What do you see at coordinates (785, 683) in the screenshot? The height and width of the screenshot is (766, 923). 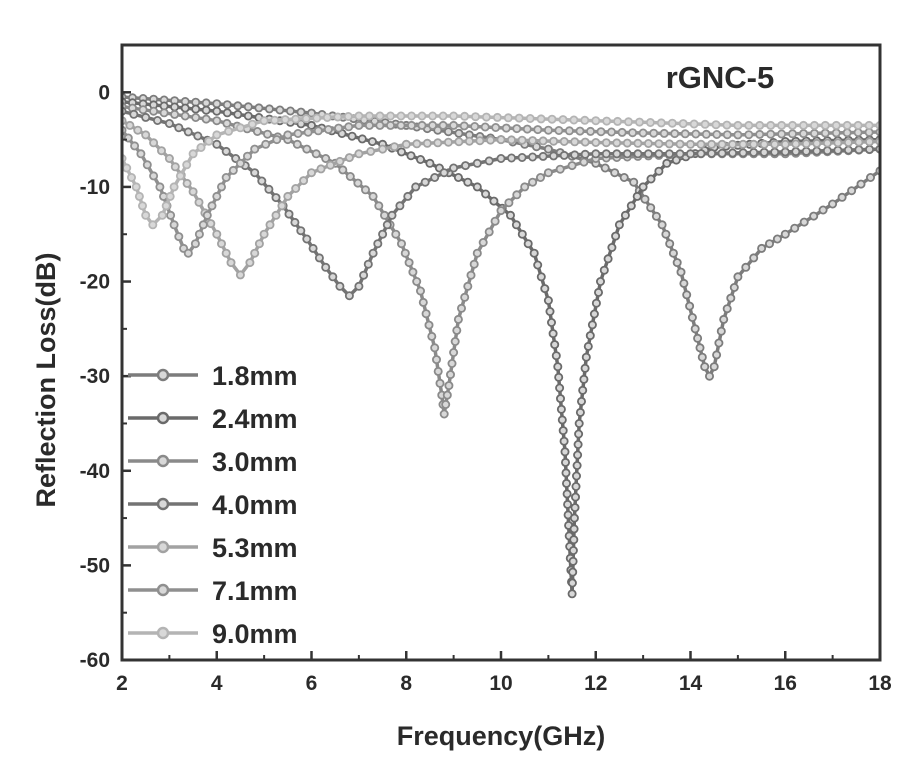 I see `x-tick-label: 16` at bounding box center [785, 683].